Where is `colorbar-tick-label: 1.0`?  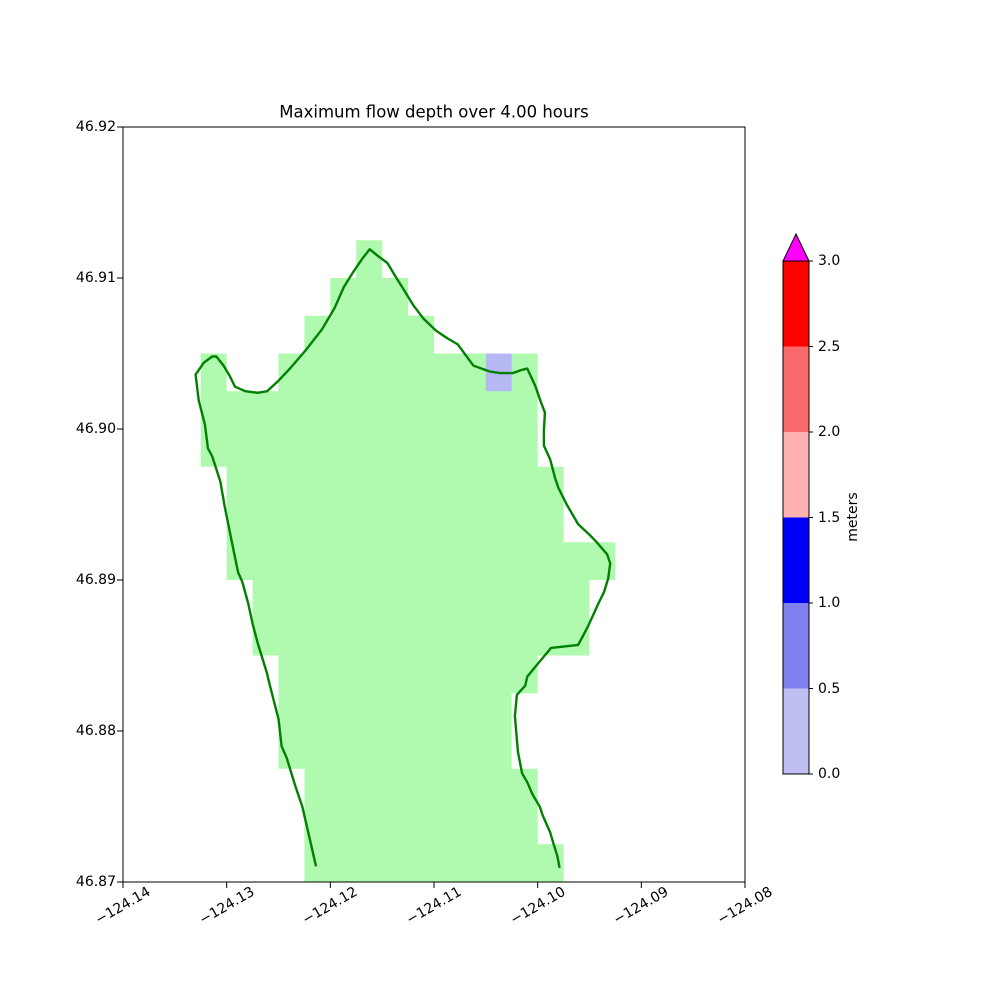 colorbar-tick-label: 1.0 is located at coordinates (829, 603).